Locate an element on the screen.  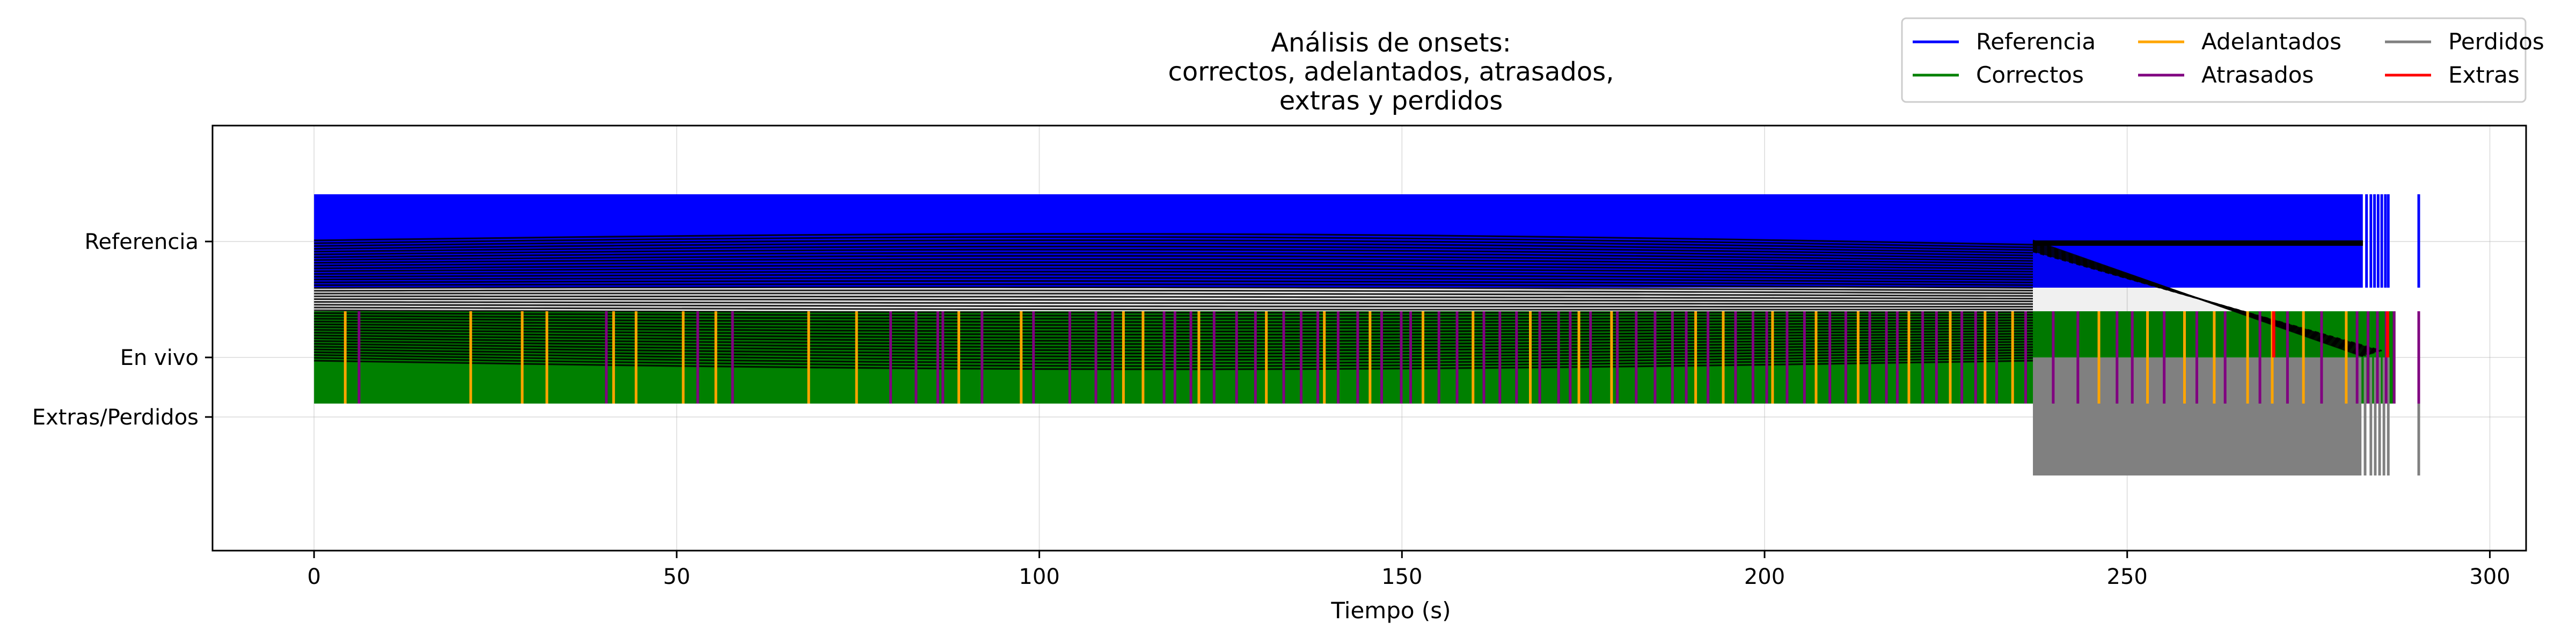
x-tick-label: 50 is located at coordinates (676, 577).